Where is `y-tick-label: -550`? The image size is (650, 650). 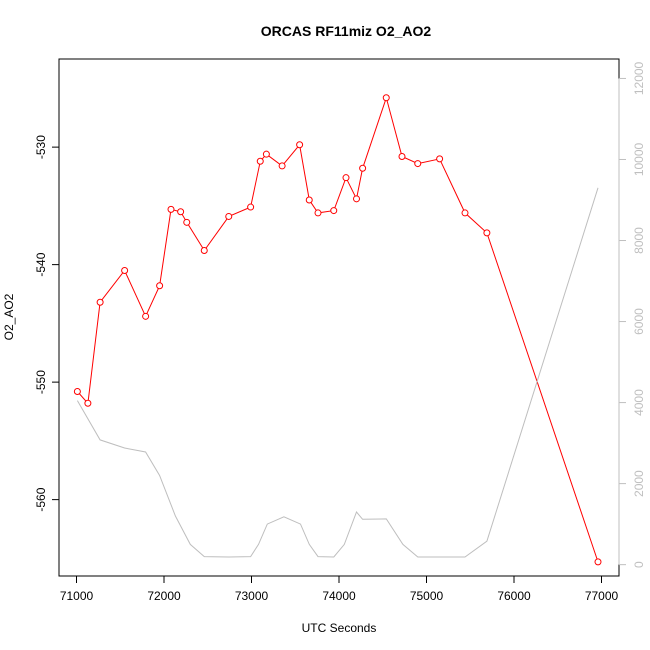 y-tick-label: -550 is located at coordinates (41, 382).